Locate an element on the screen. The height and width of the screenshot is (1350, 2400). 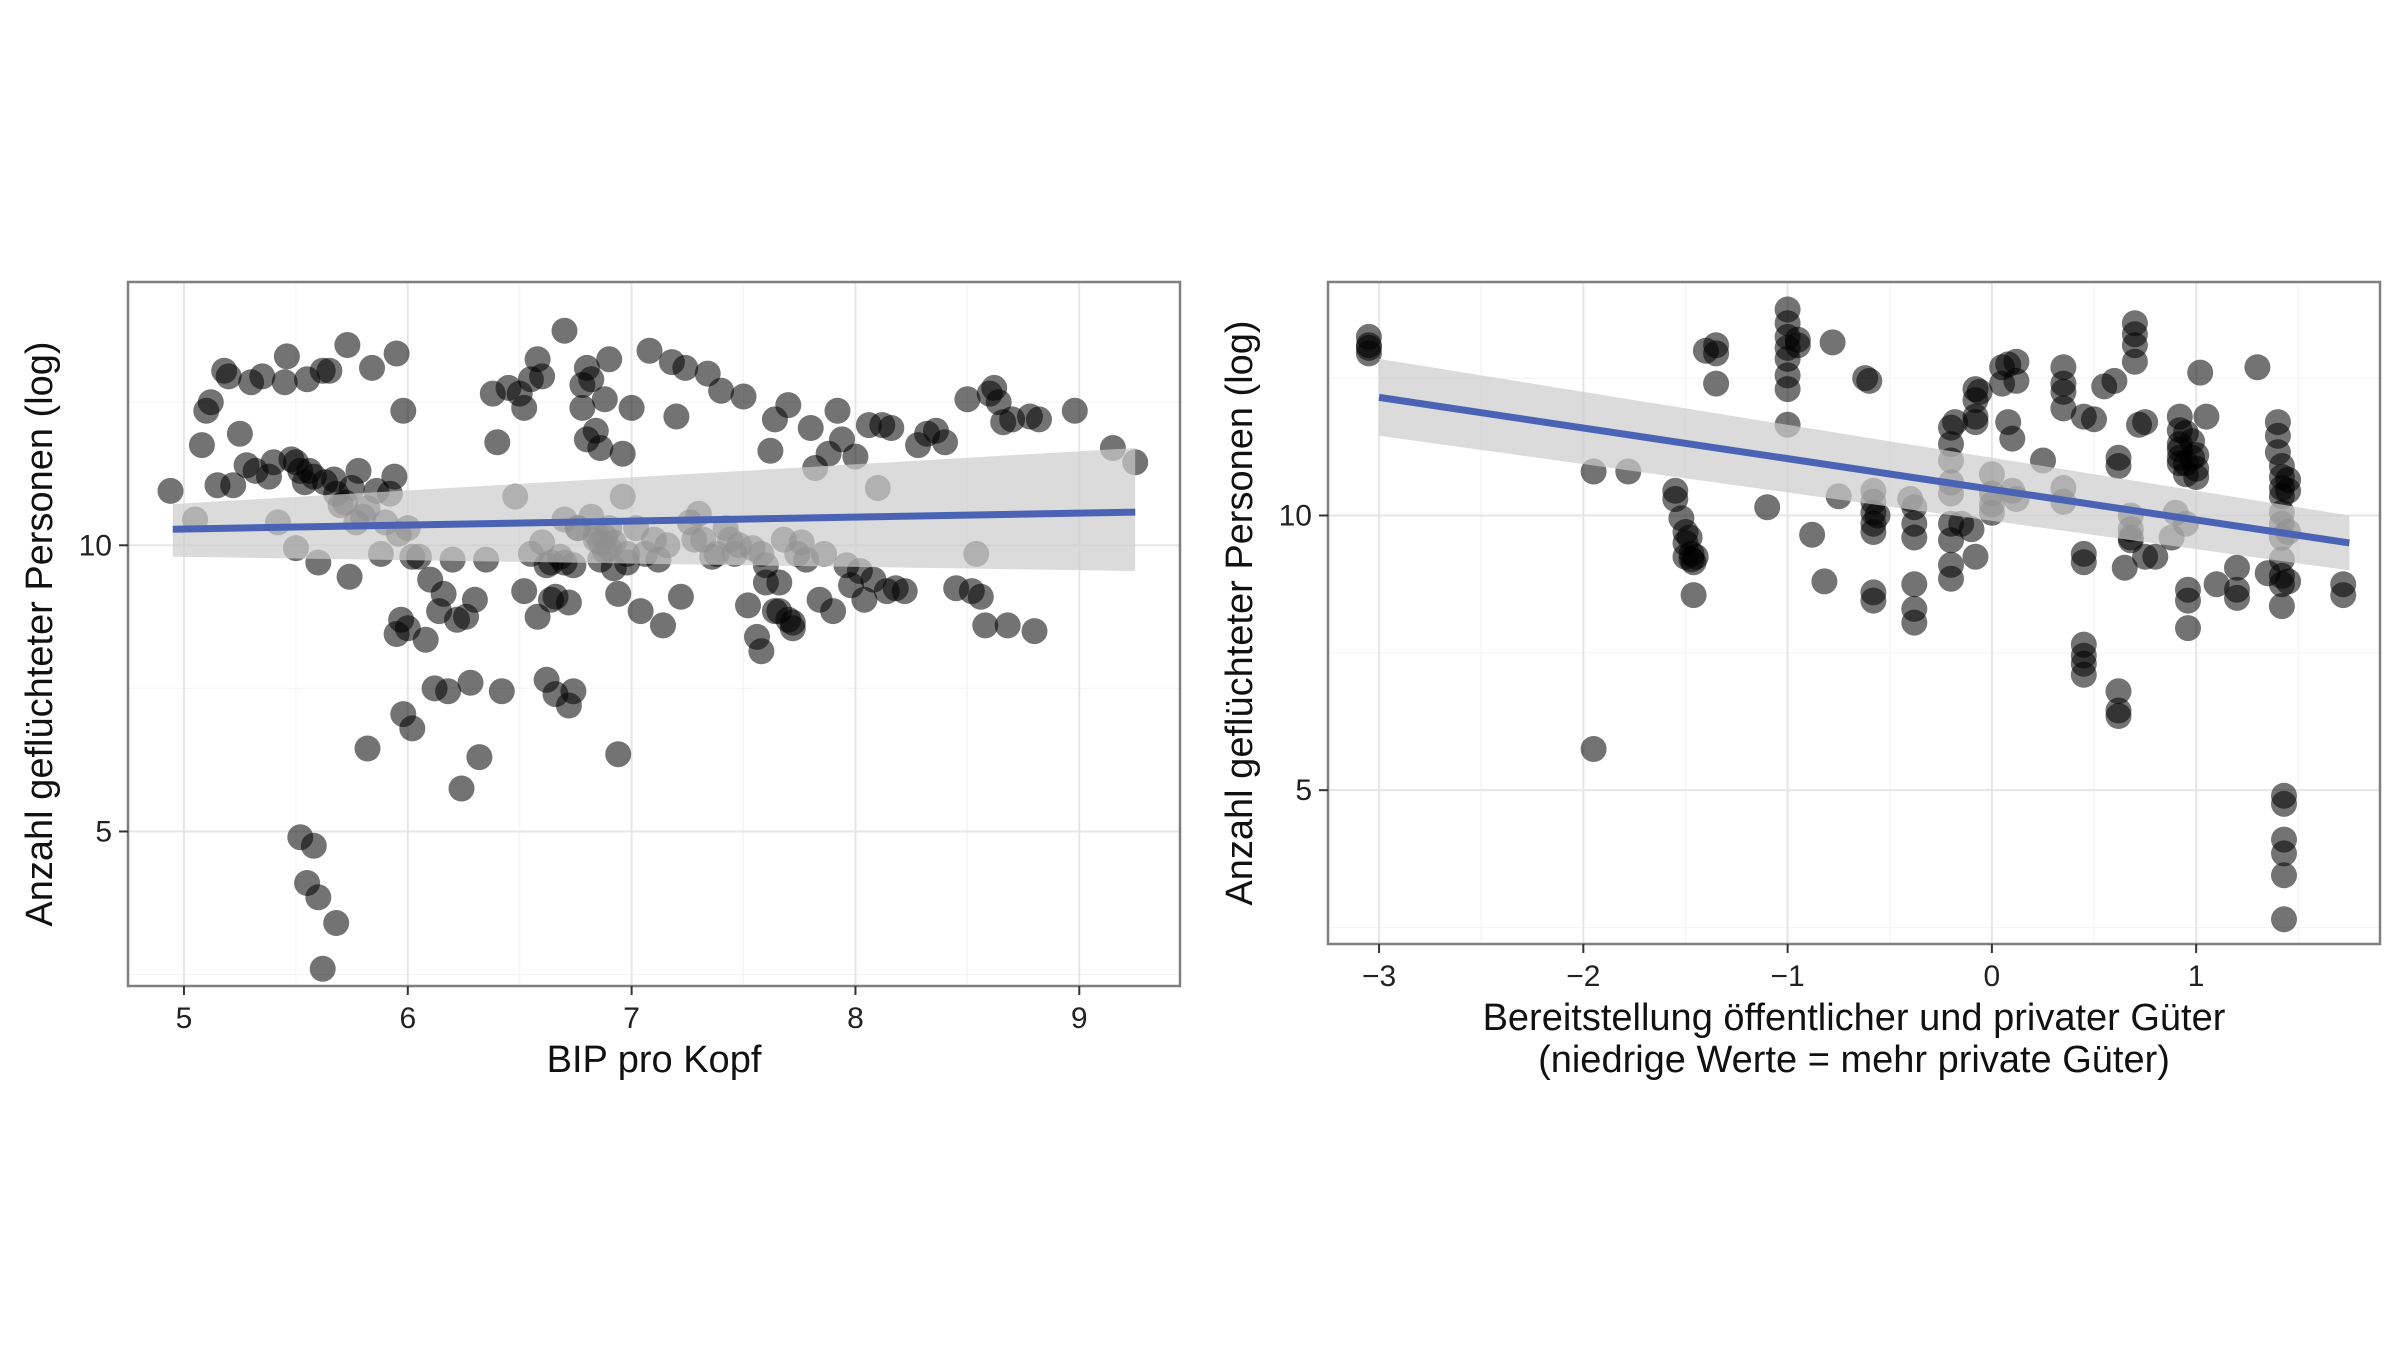
y-tick-label: 10 is located at coordinates (95, 545).